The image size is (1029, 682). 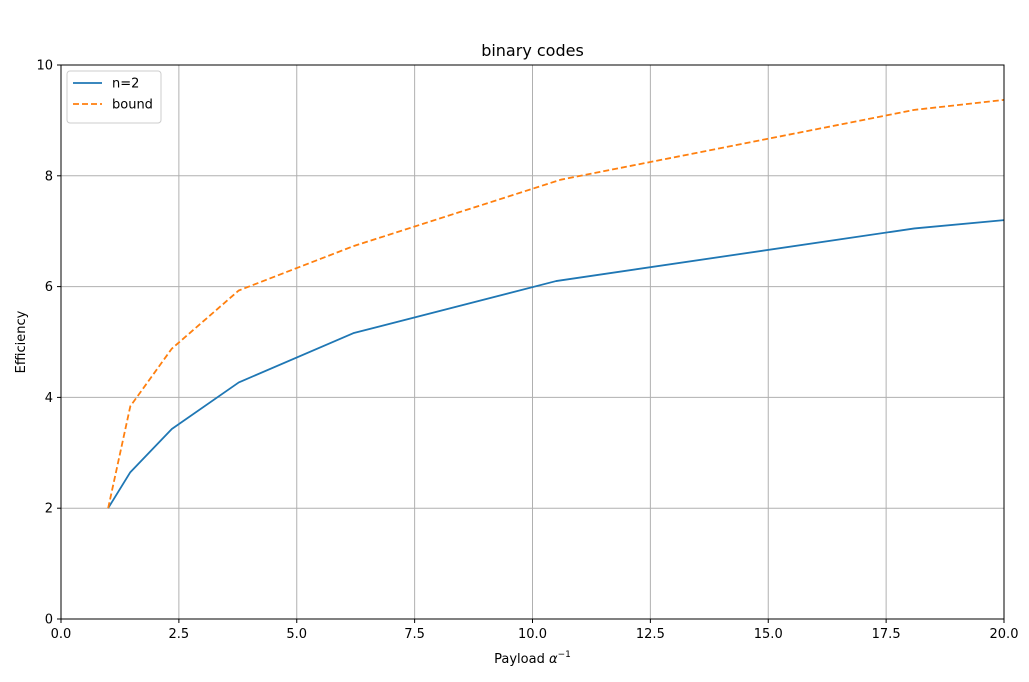 I want to click on x-tick-label: 0.0, so click(x=61, y=634).